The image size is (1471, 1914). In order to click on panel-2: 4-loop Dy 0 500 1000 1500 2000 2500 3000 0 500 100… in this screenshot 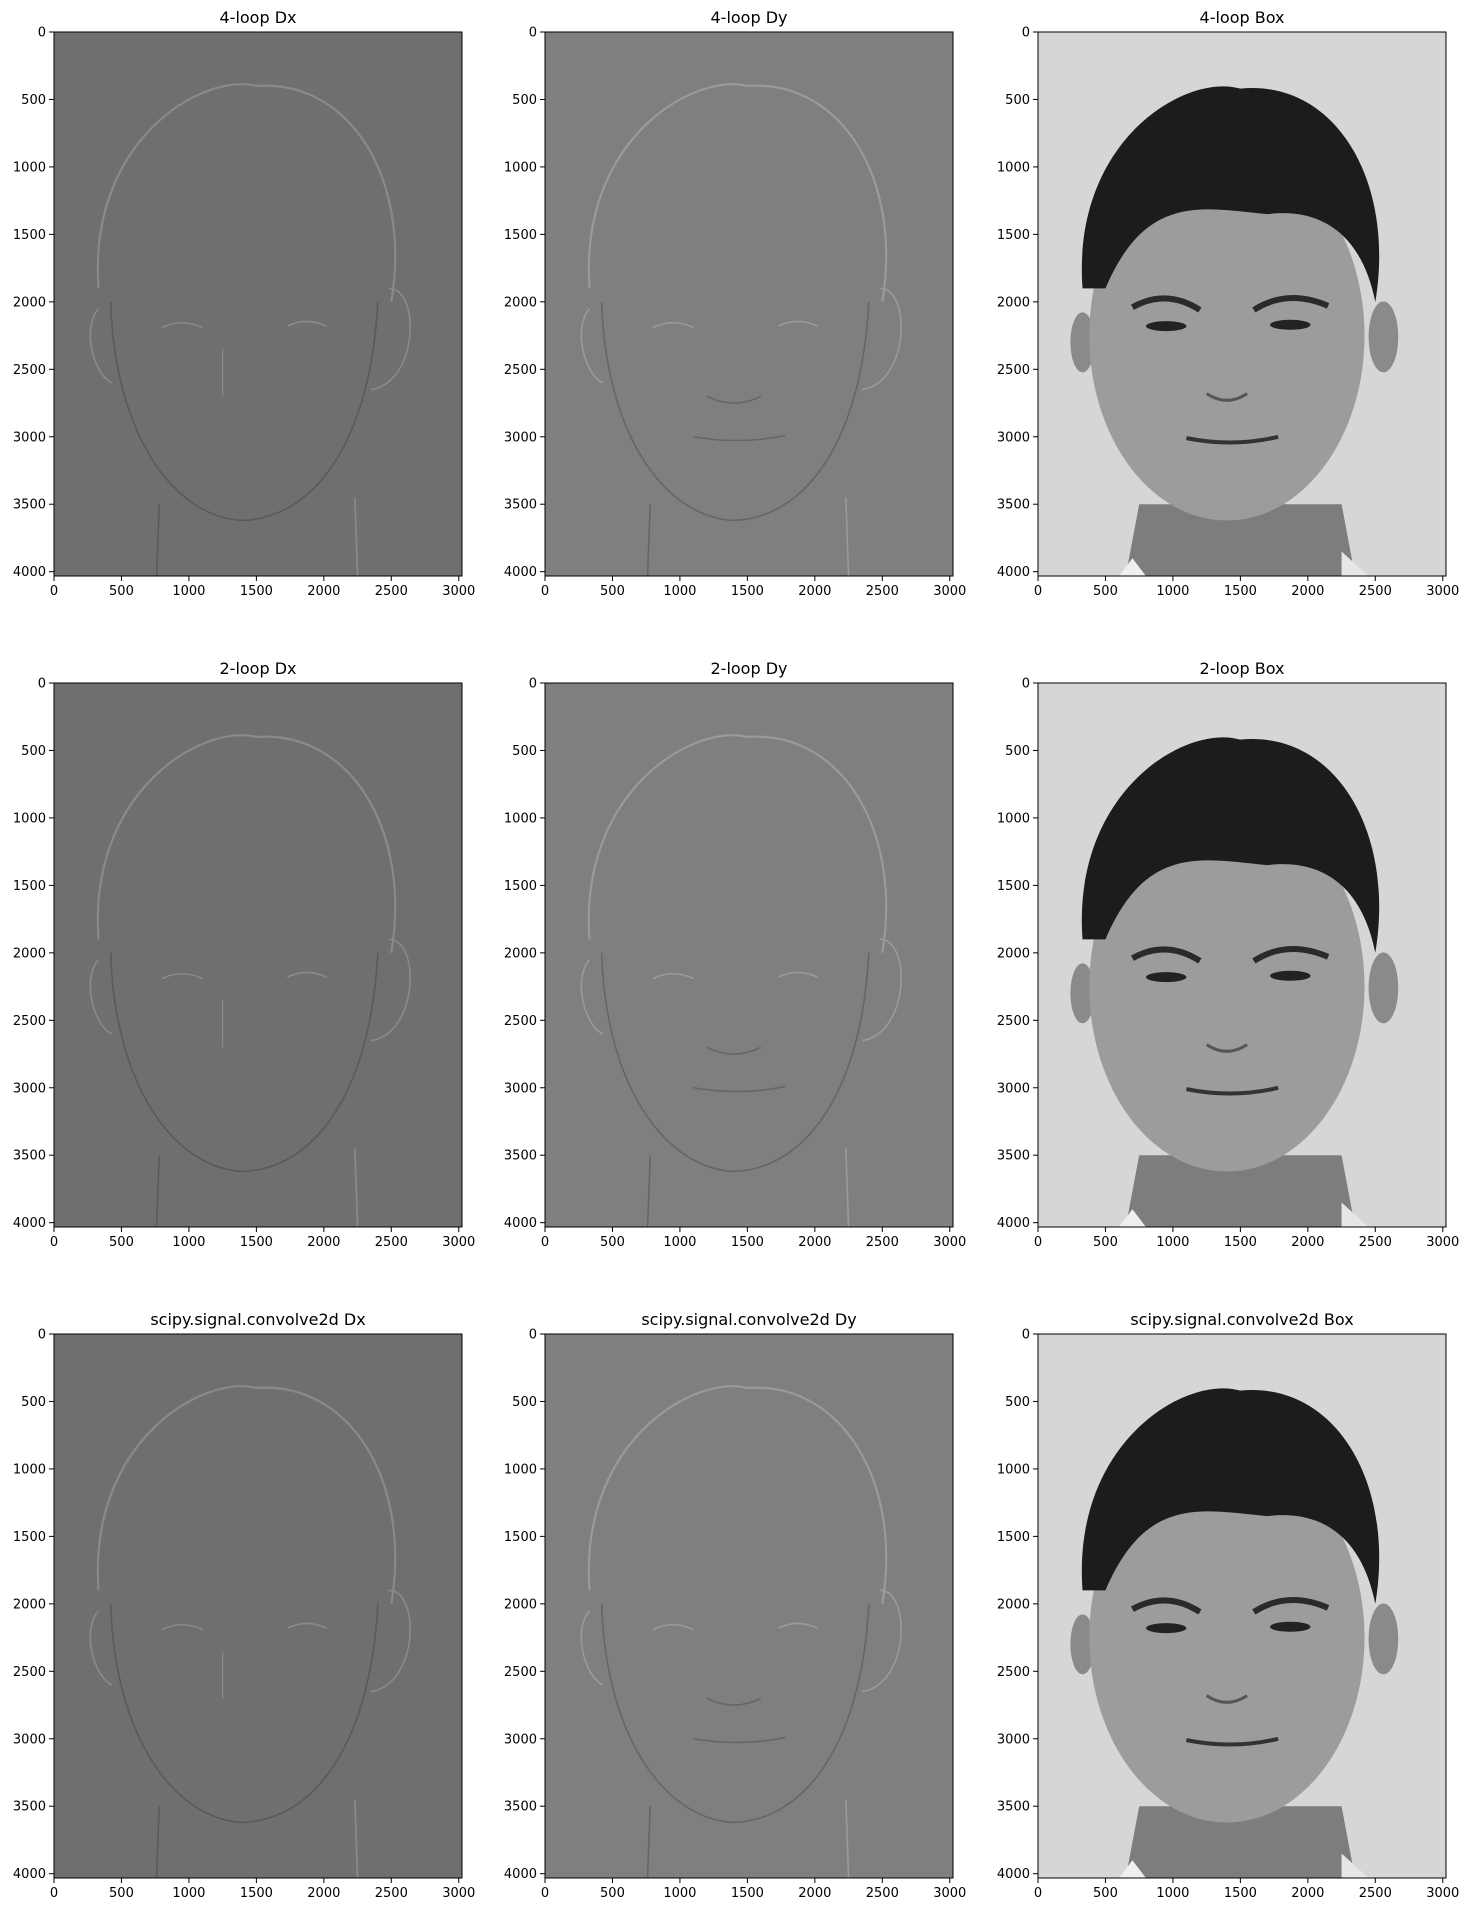, I will do `click(735, 303)`.